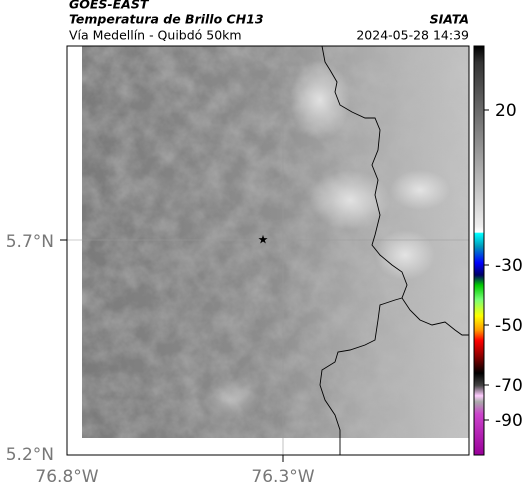  Describe the element at coordinates (166, 19) in the screenshot. I see `title: Temperatura de Brillo CH13` at that location.